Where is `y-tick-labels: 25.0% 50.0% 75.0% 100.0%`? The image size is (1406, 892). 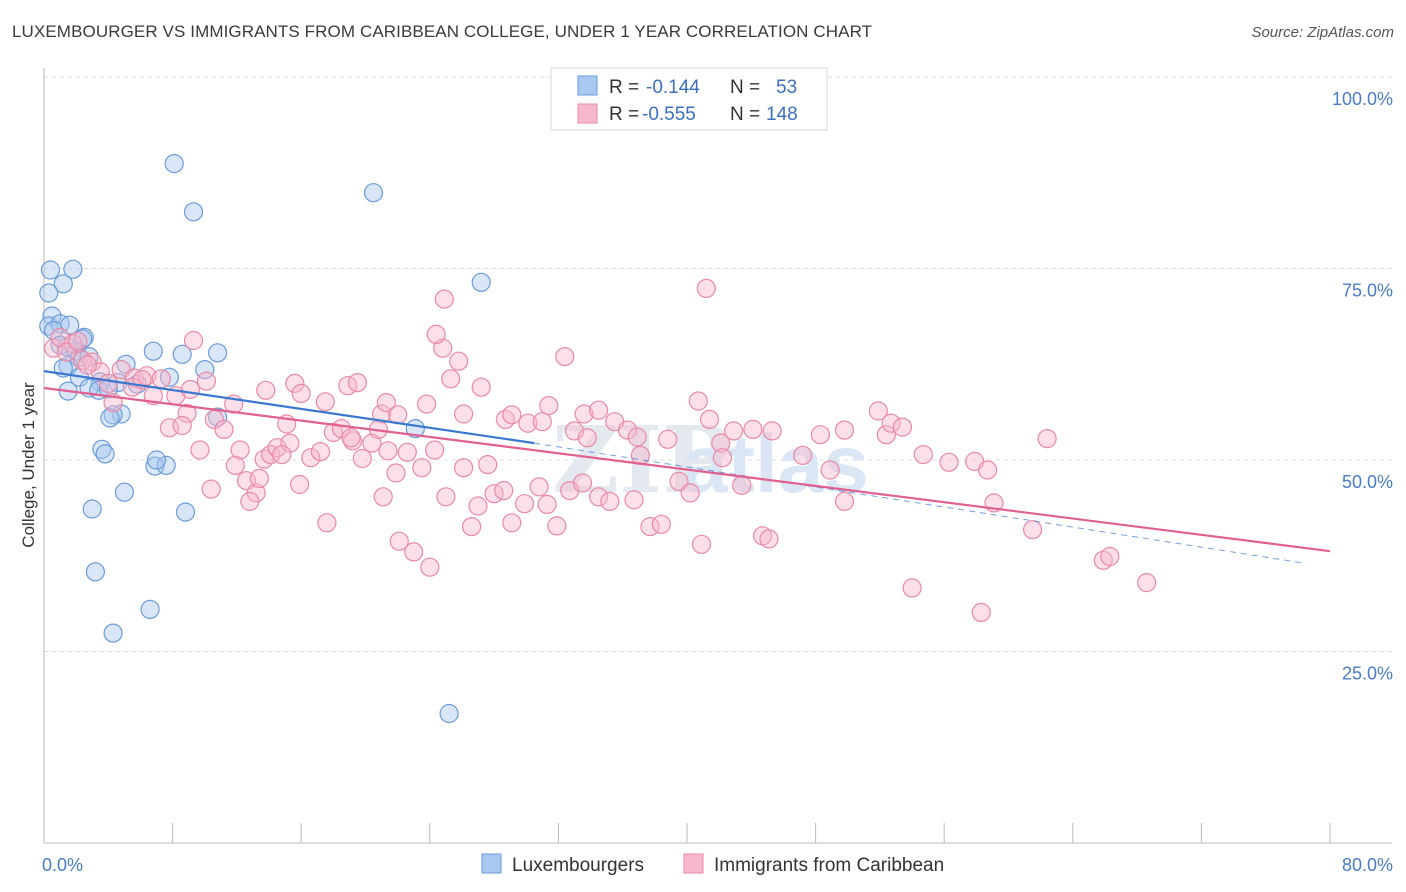 y-tick-labels: 25.0% 50.0% 75.0% 100.0% is located at coordinates (1362, 386).